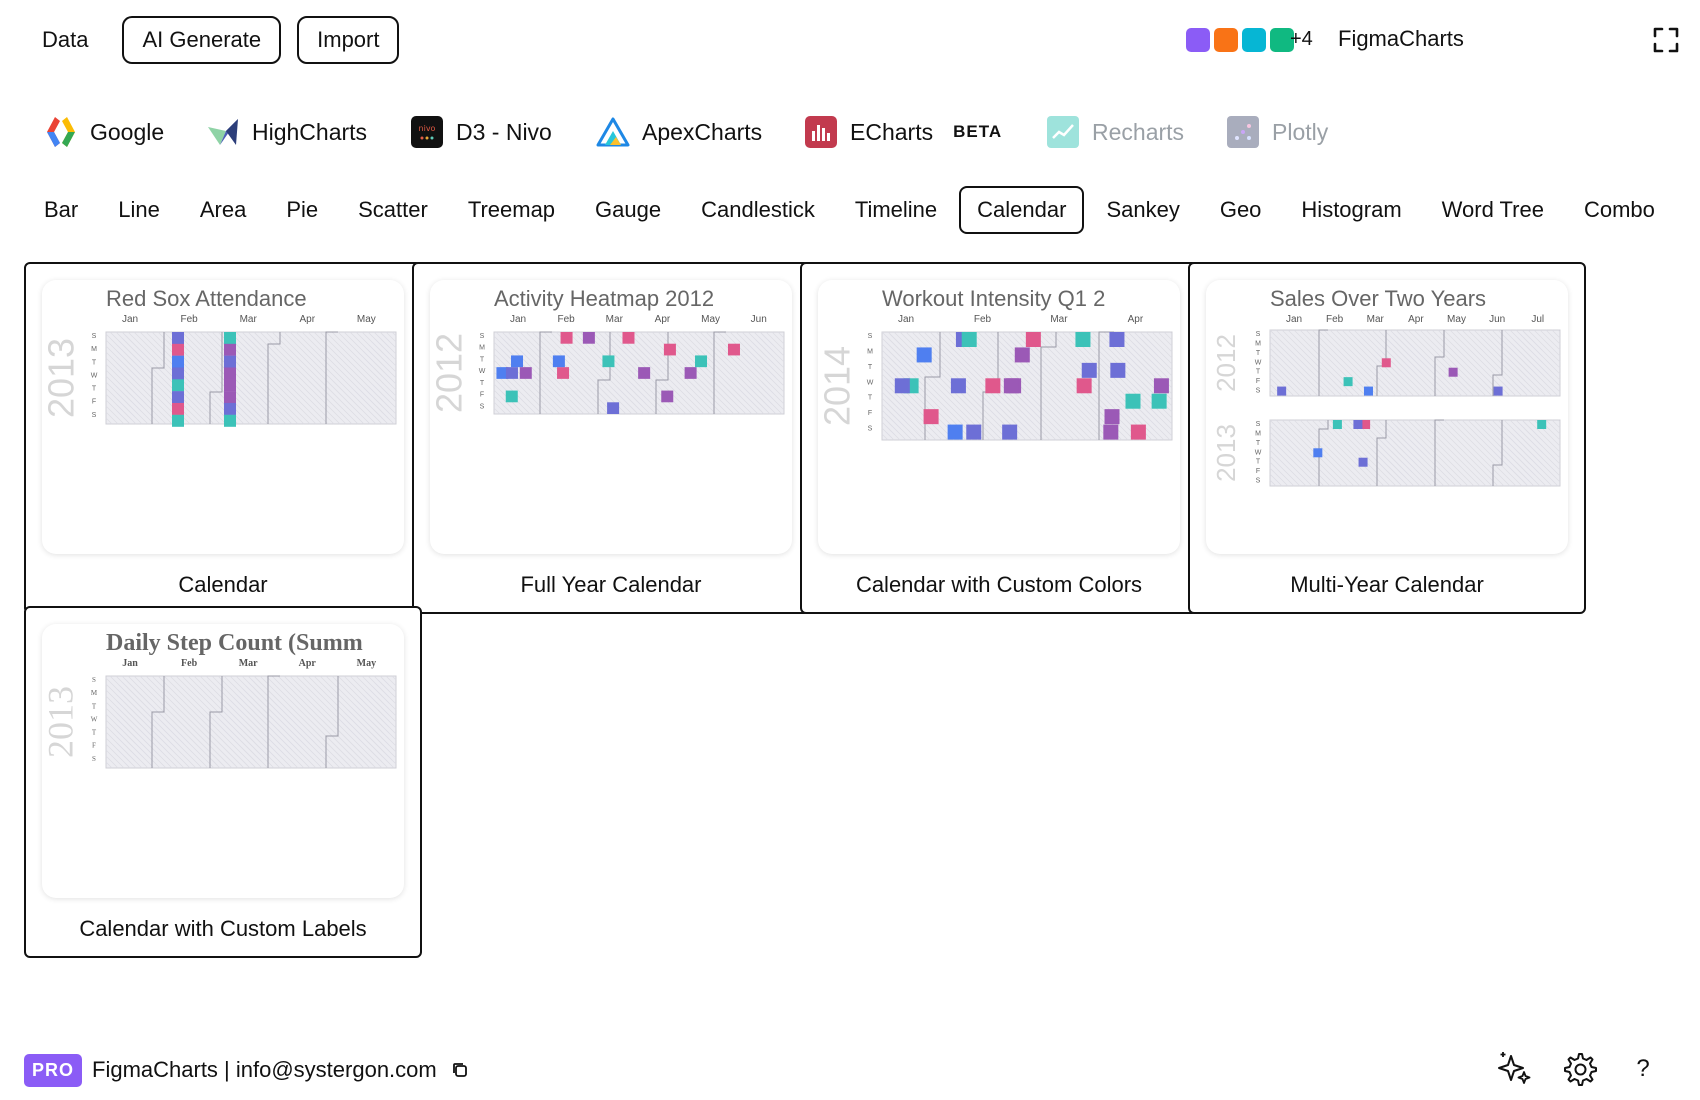 Image resolution: width=1700 pixels, height=1100 pixels. I want to click on tab-histogram: Histogram, so click(1351, 209).